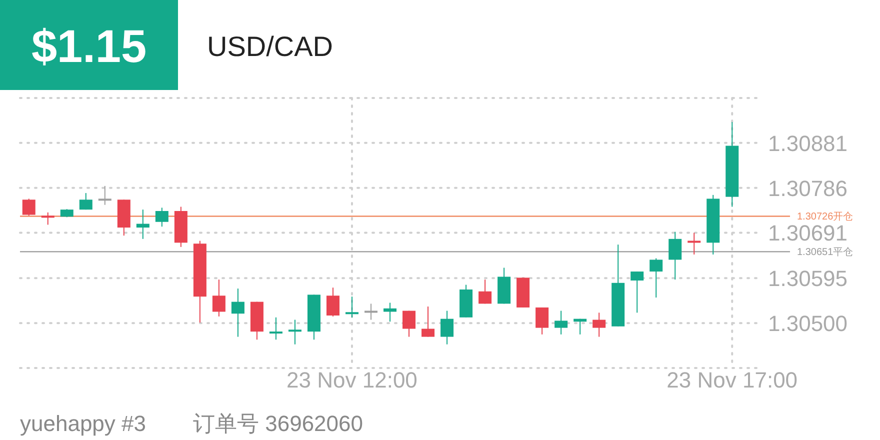 The height and width of the screenshot is (440, 880). What do you see at coordinates (808, 188) in the screenshot?
I see `y-tick-label: 1.30786` at bounding box center [808, 188].